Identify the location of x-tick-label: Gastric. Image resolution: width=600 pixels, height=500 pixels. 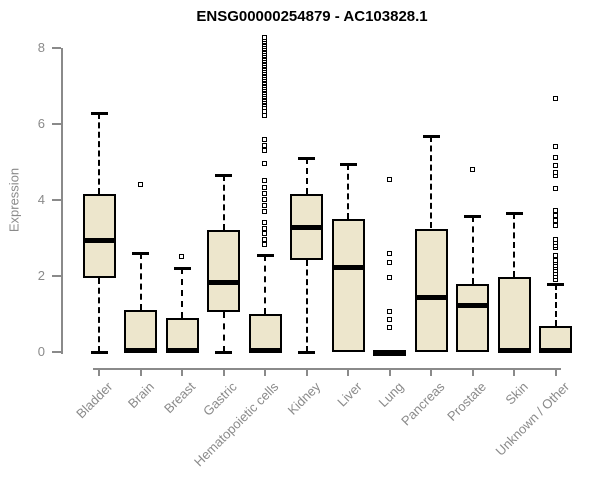
(220, 399).